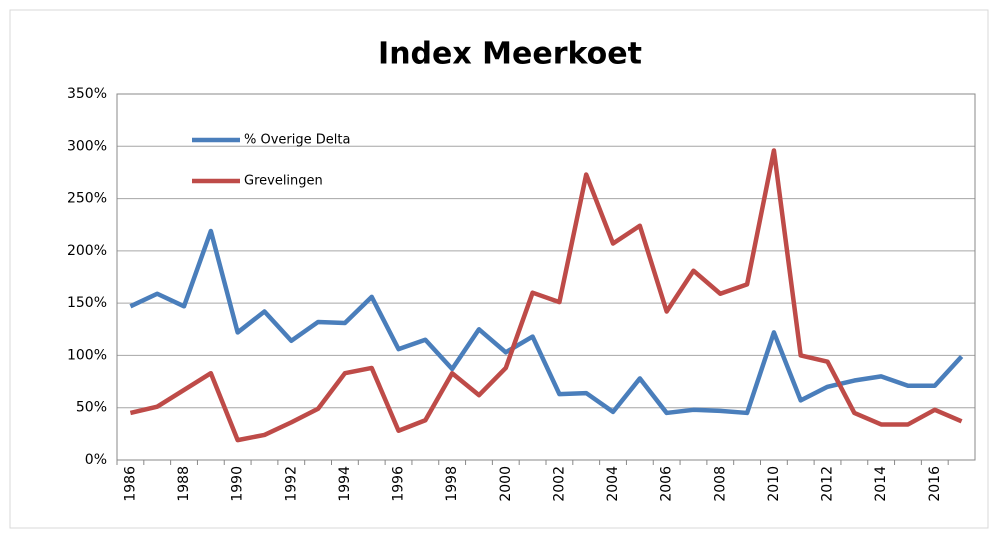 This screenshot has height=535, width=997. Describe the element at coordinates (774, 484) in the screenshot. I see `x-tick-label: 2010` at that location.